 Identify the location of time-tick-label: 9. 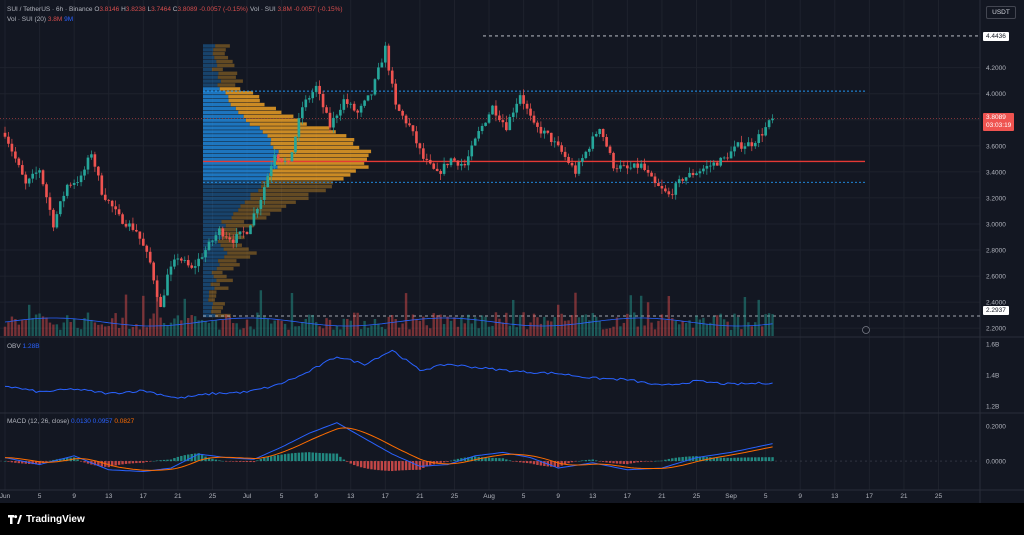
(316, 496).